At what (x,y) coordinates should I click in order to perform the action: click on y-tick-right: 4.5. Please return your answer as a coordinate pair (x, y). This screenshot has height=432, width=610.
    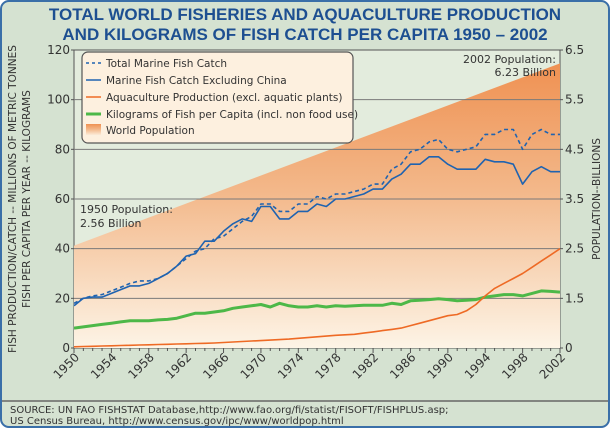
    Looking at the image, I should click on (574, 149).